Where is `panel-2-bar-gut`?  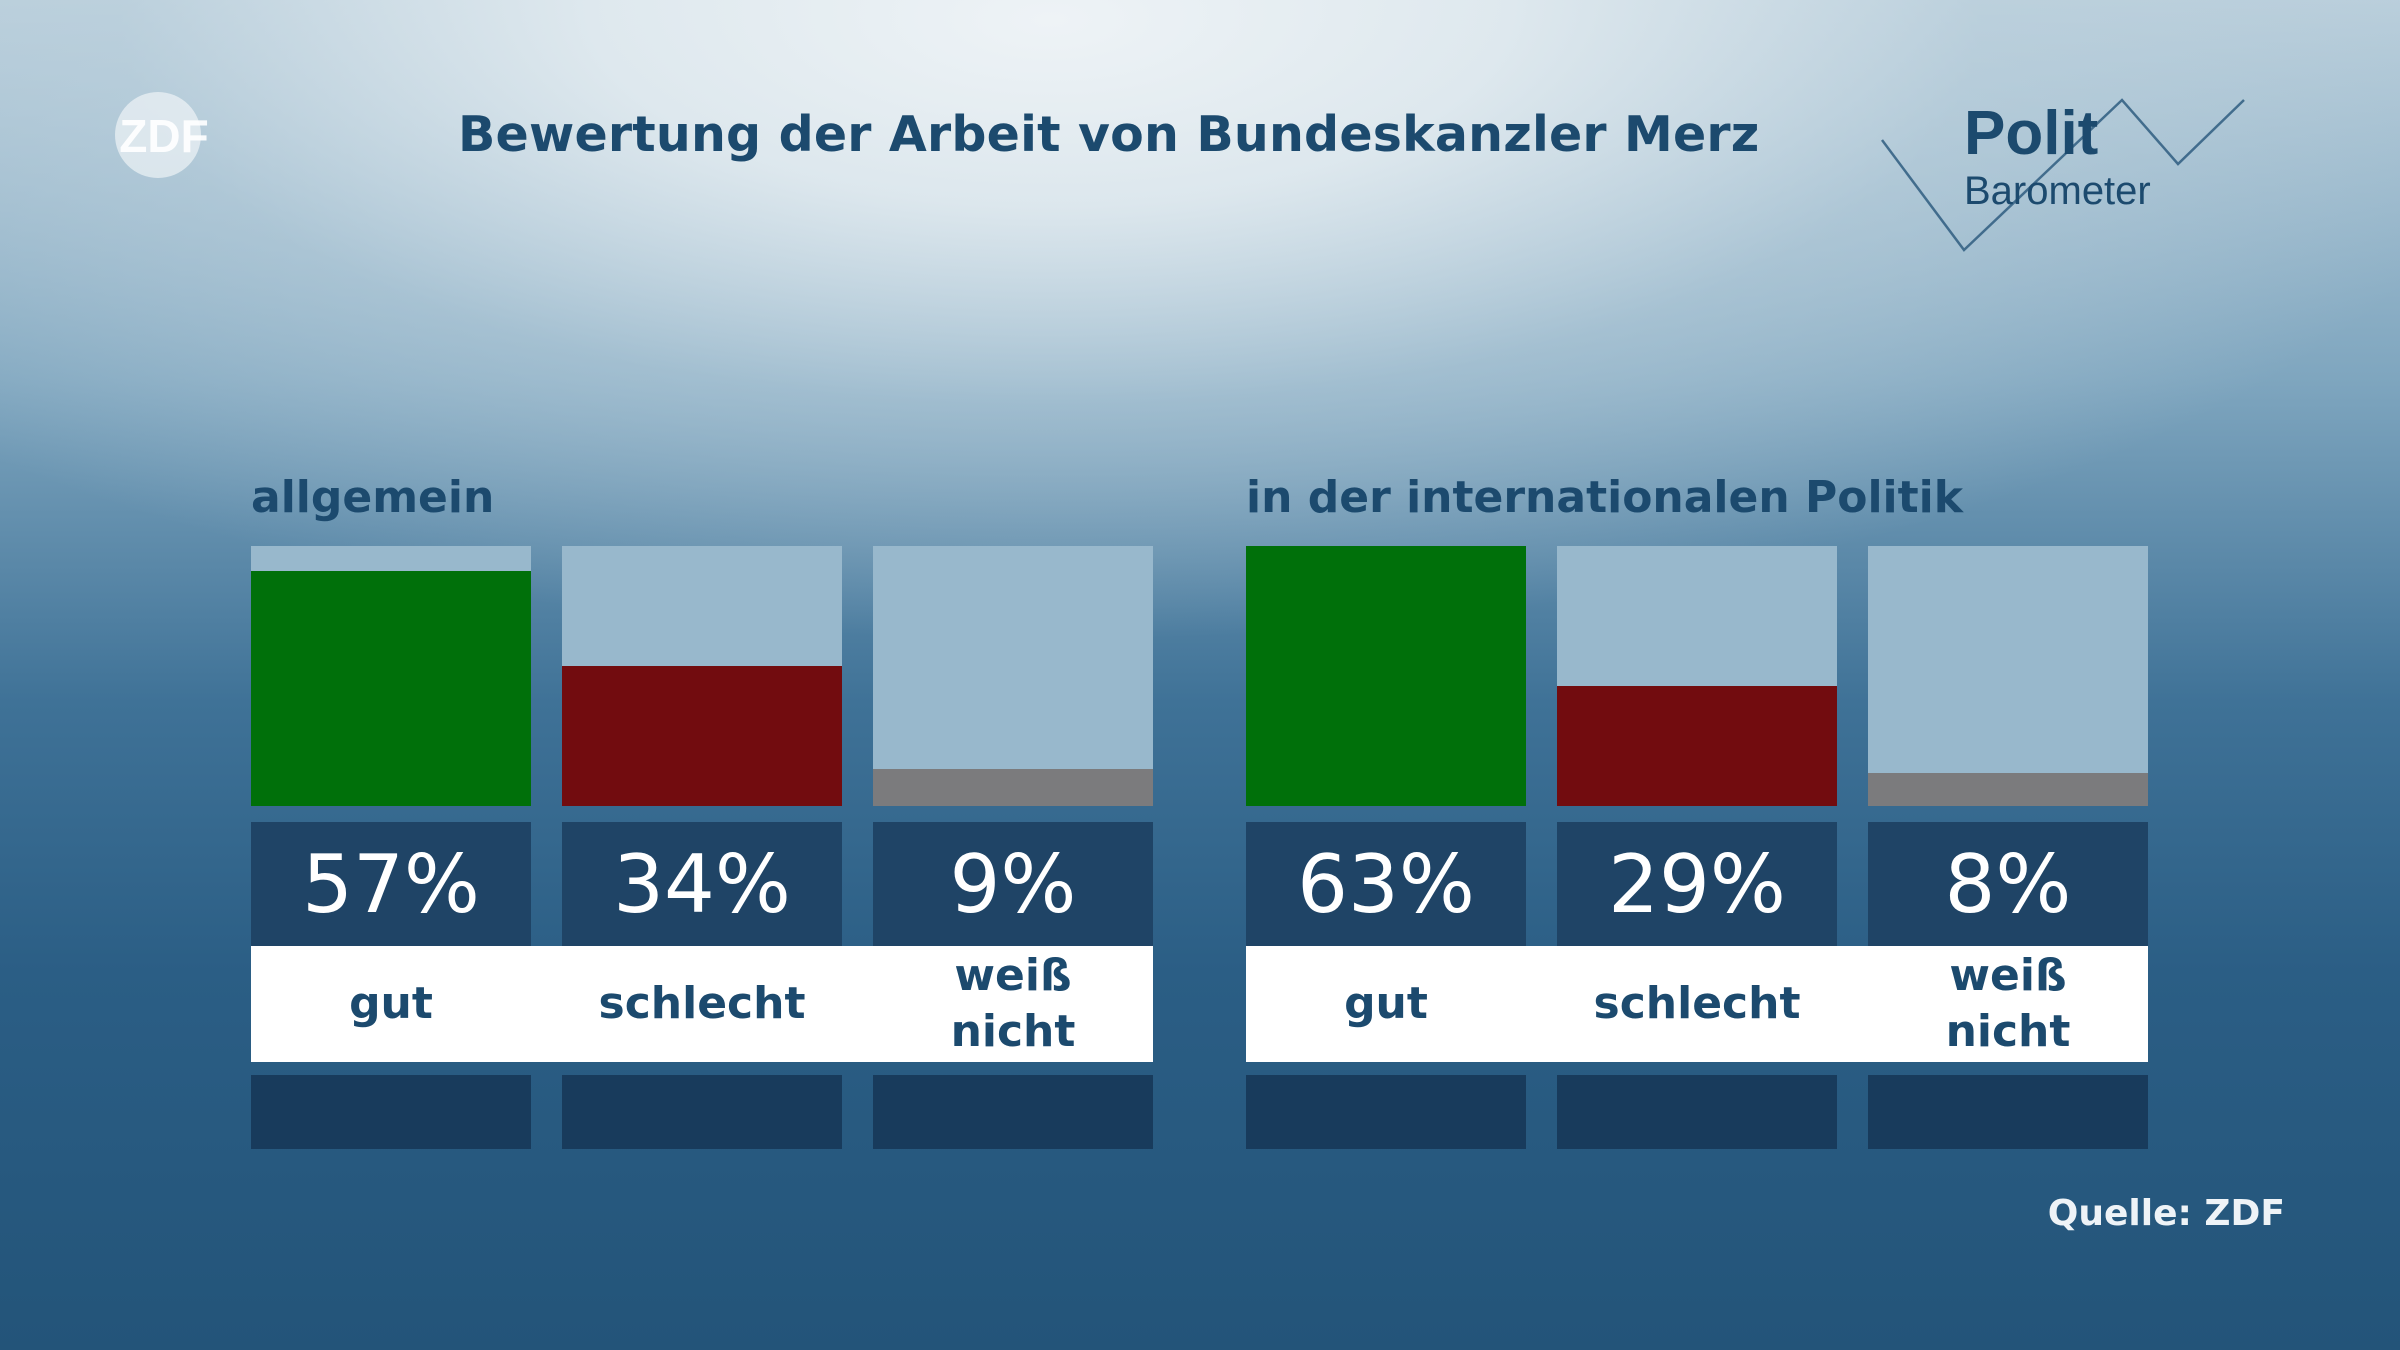
panel-2-bar-gut is located at coordinates (1386, 676).